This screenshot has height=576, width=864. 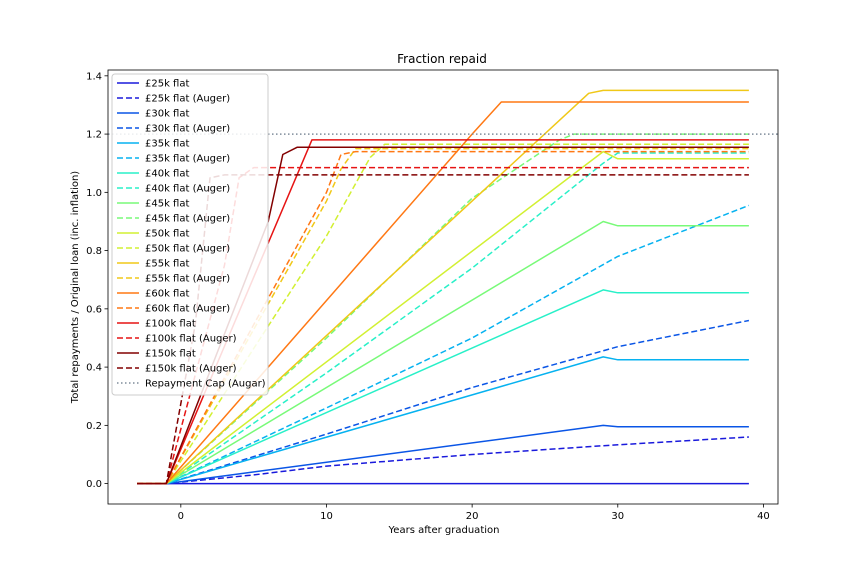 I want to click on legend-label: £25k flat, so click(x=167, y=84).